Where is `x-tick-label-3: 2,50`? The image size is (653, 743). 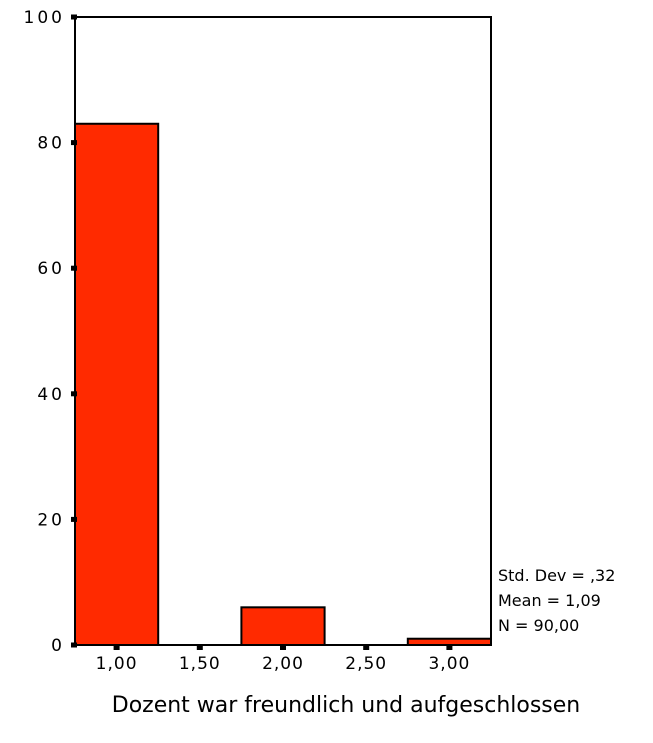
x-tick-label-3: 2,50 is located at coordinates (366, 664).